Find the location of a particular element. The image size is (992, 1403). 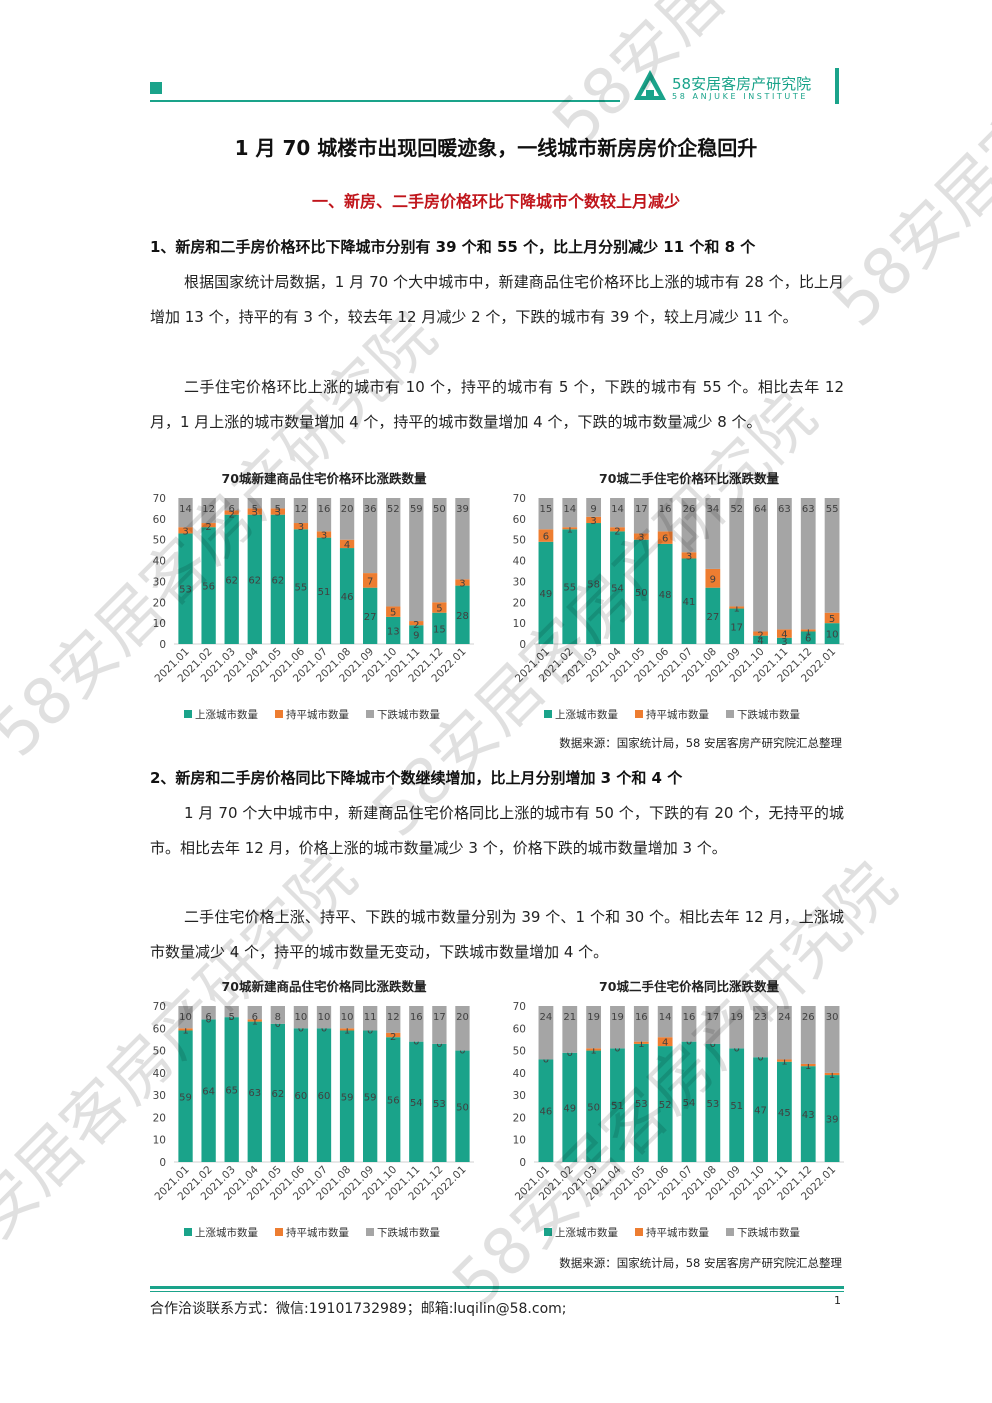

header-square-mark is located at coordinates (156, 88).